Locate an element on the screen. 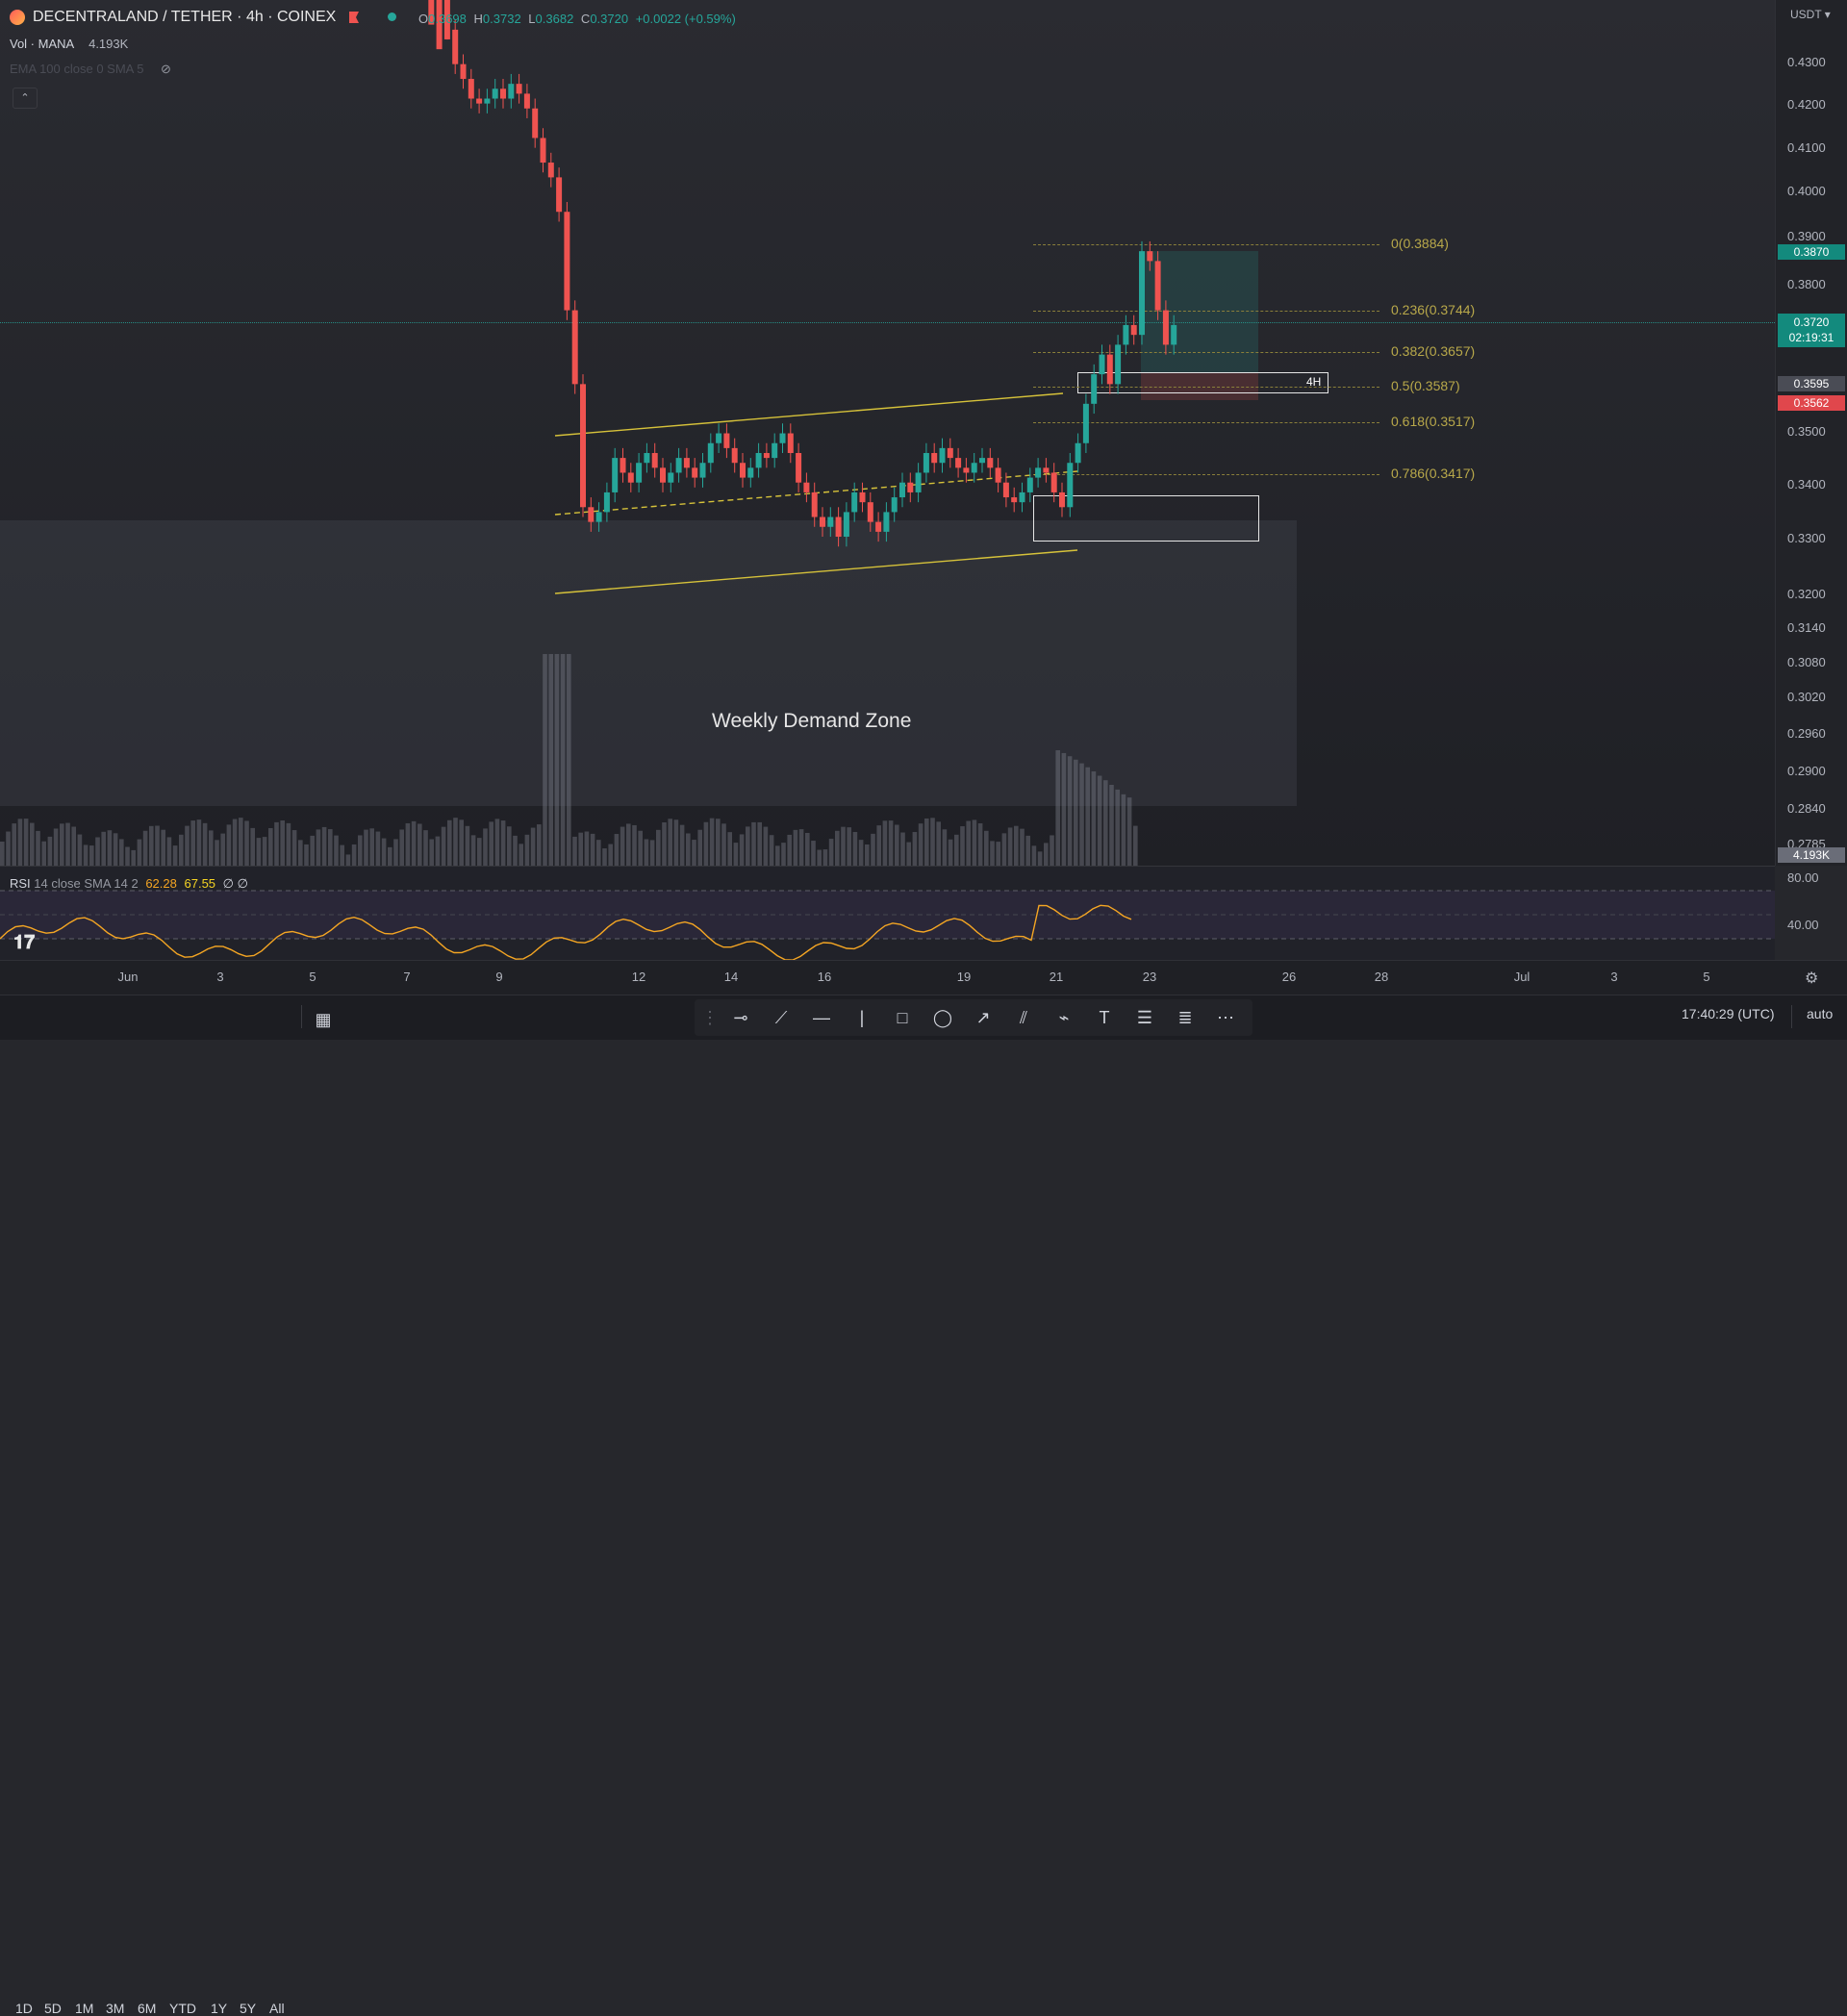 The width and height of the screenshot is (1847, 2016). price-scale: USDT ▾ is located at coordinates (1811, 433).